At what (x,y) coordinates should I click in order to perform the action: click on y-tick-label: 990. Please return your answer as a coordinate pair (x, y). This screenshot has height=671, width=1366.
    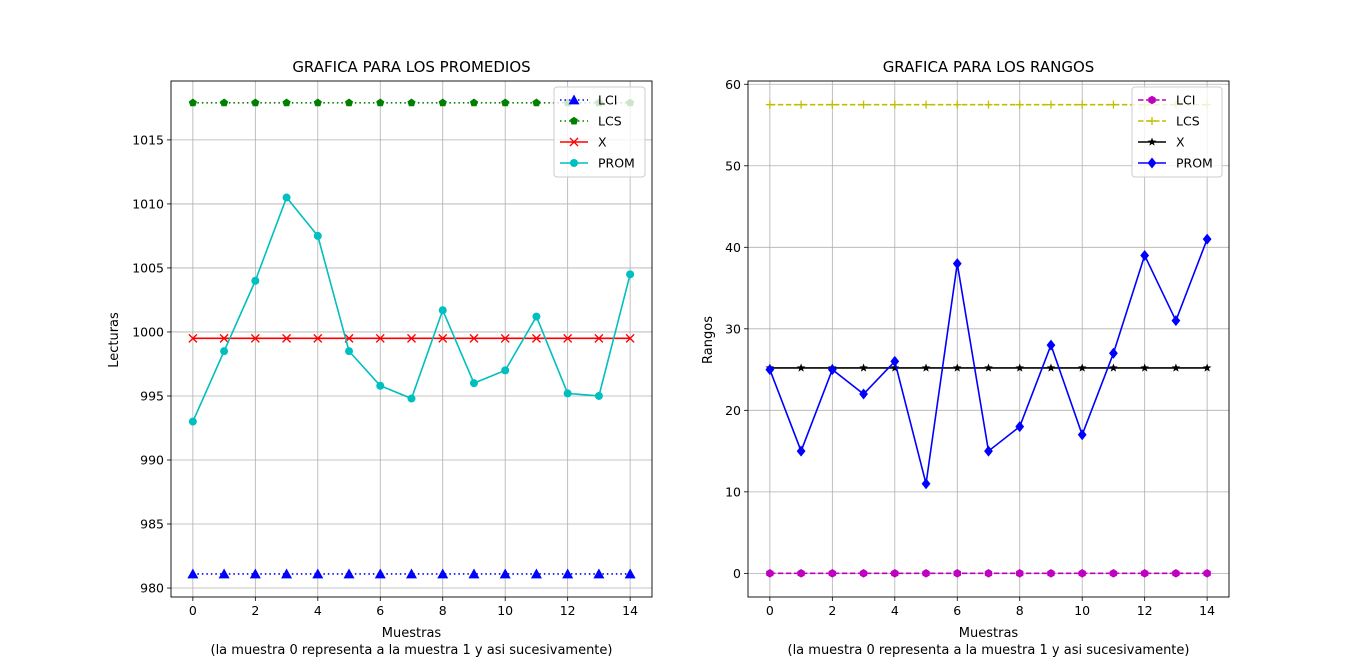
    Looking at the image, I should click on (152, 459).